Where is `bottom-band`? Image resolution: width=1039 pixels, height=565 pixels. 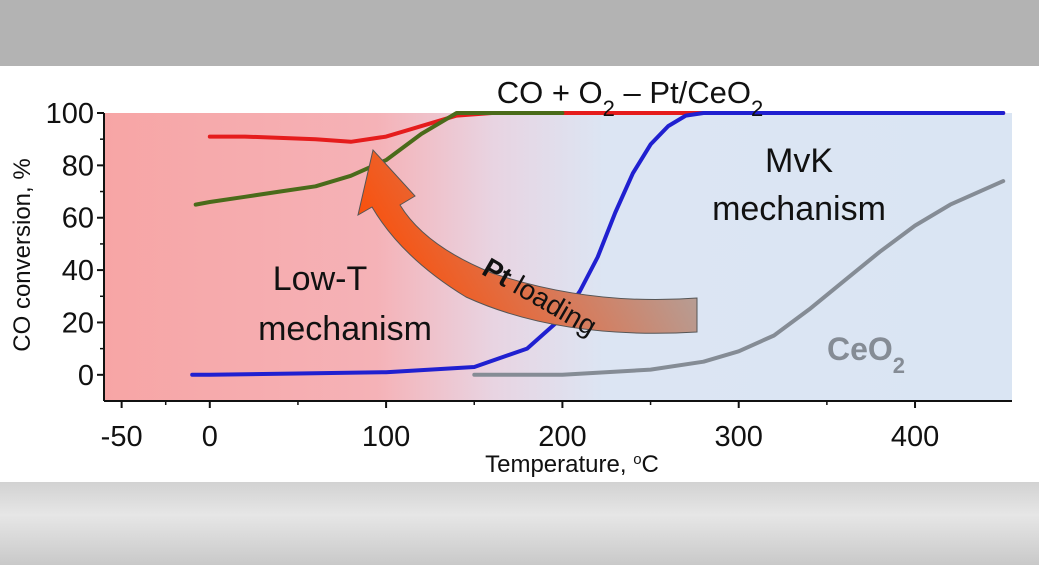 bottom-band is located at coordinates (519, 523).